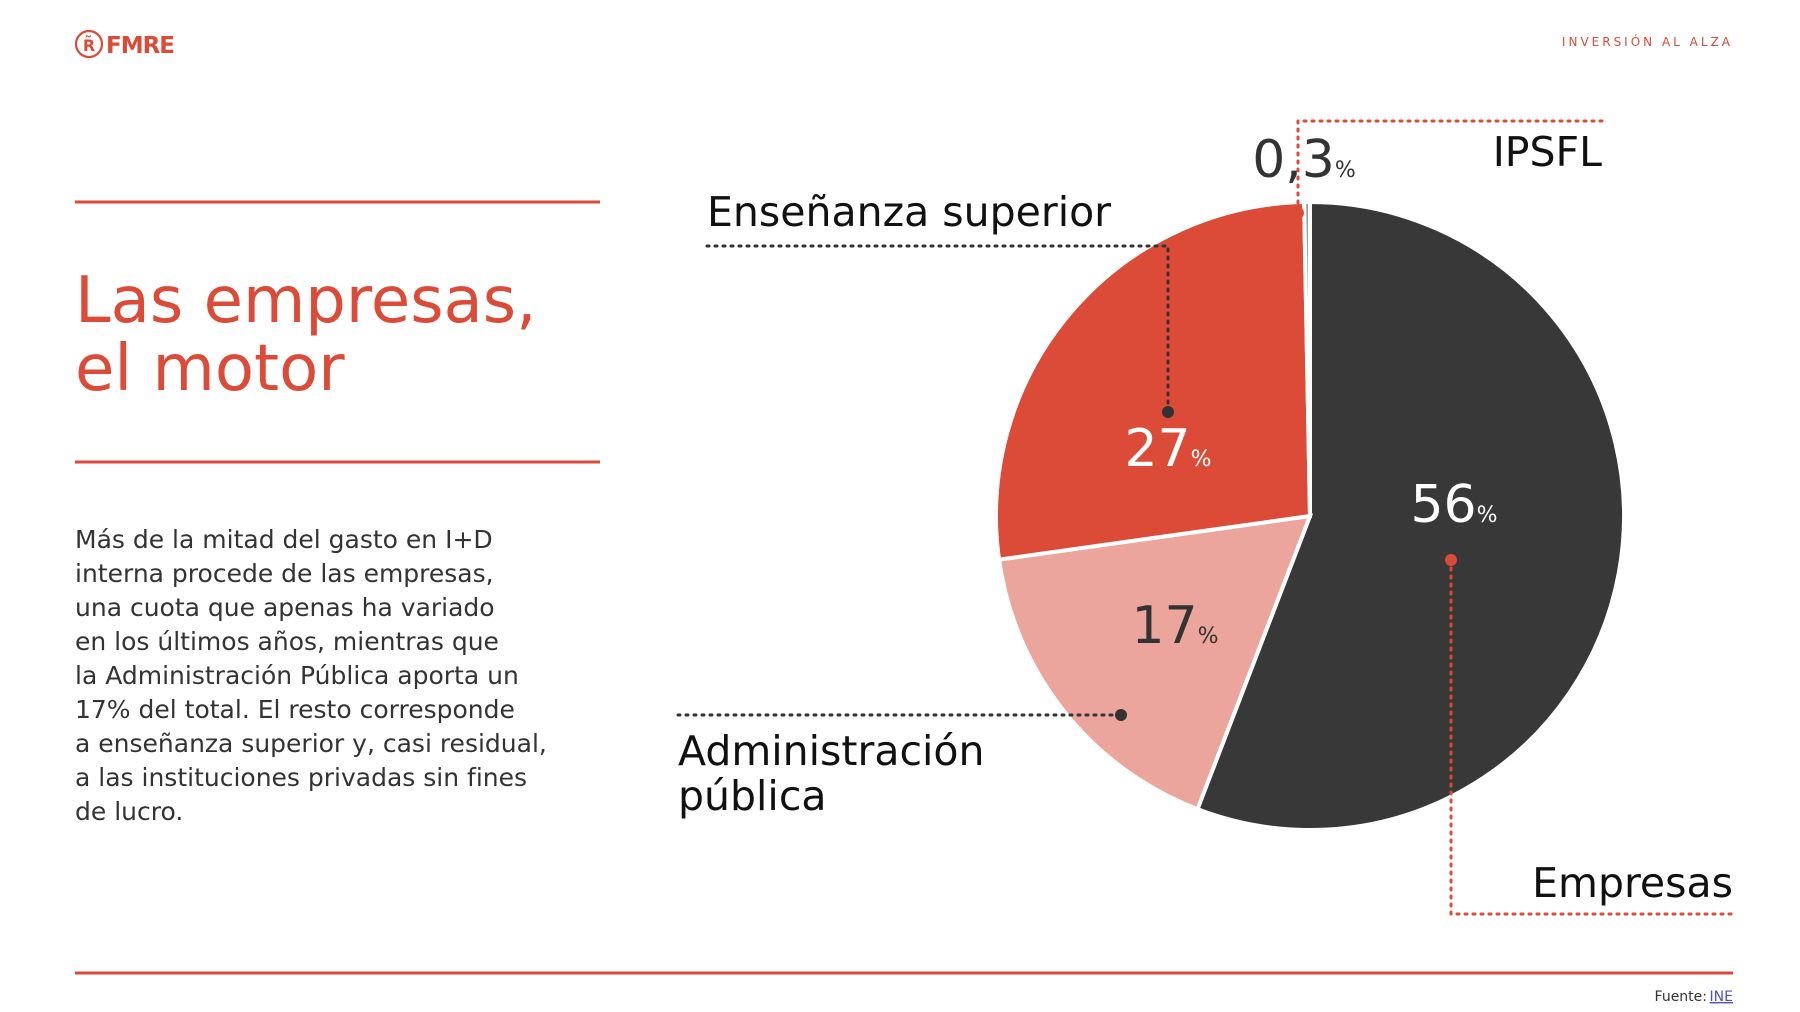  What do you see at coordinates (284, 539) in the screenshot?
I see `body-line: Más de la mitad del gasto en I+D` at bounding box center [284, 539].